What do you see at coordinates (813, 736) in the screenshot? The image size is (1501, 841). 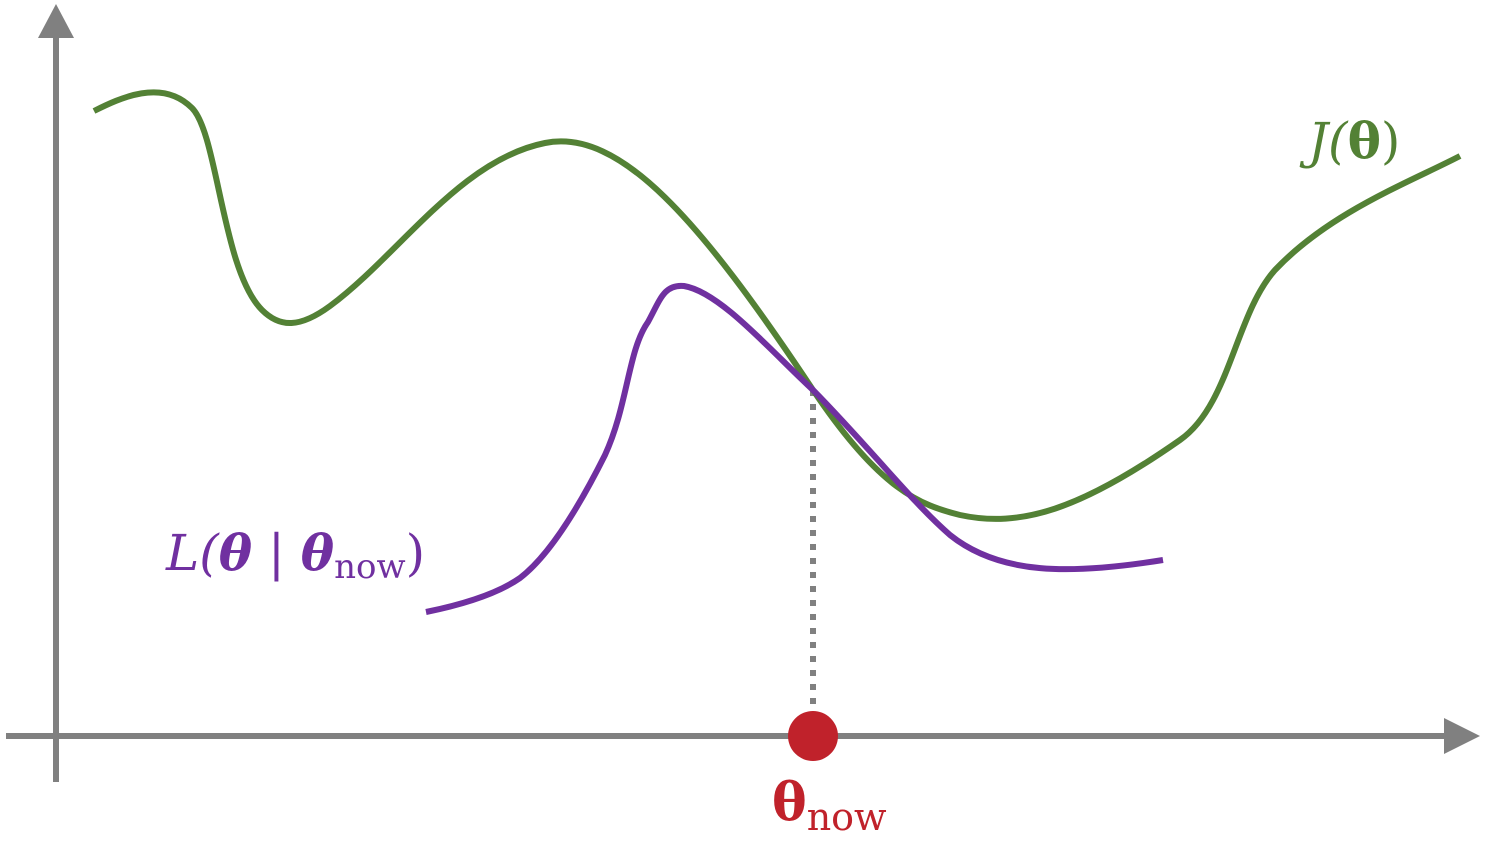 I see `current-point-marker` at bounding box center [813, 736].